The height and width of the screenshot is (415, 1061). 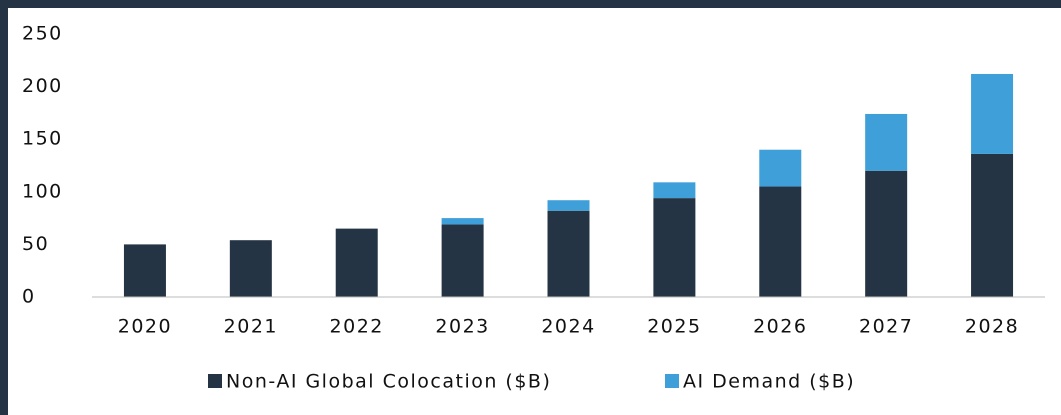 I want to click on y-tick-label: 200, so click(x=42, y=86).